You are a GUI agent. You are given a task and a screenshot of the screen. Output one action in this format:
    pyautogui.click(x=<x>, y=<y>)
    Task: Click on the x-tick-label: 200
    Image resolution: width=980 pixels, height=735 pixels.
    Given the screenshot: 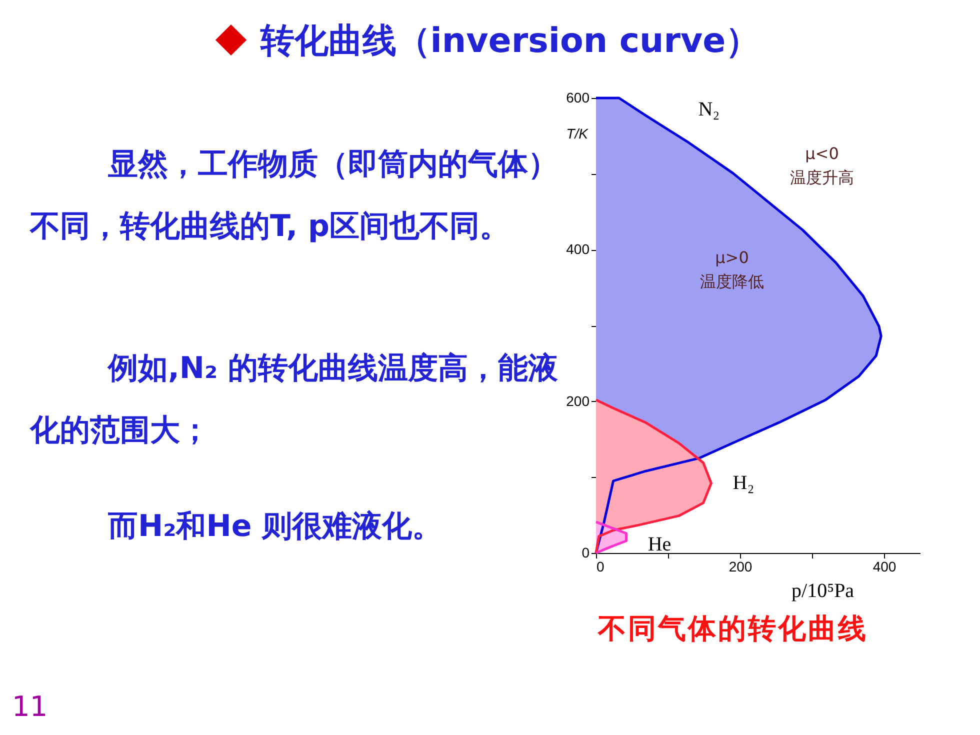 What is the action you would take?
    pyautogui.click(x=740, y=566)
    